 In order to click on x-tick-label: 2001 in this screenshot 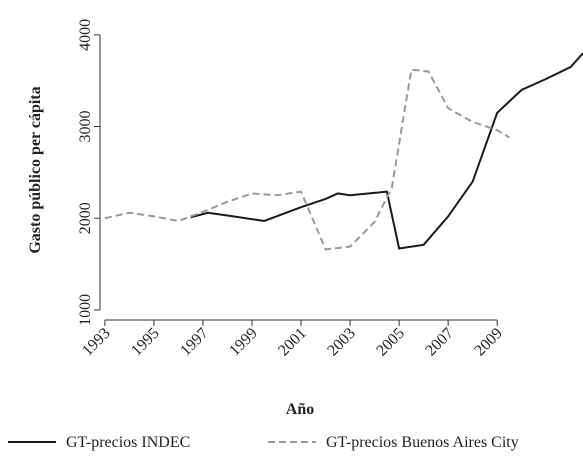, I will do `click(292, 342)`.